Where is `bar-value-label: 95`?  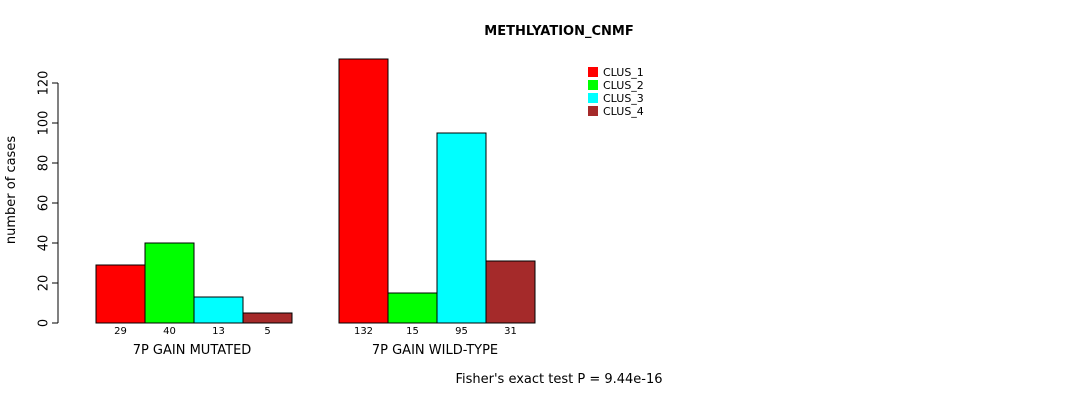
bar-value-label: 95 is located at coordinates (461, 331).